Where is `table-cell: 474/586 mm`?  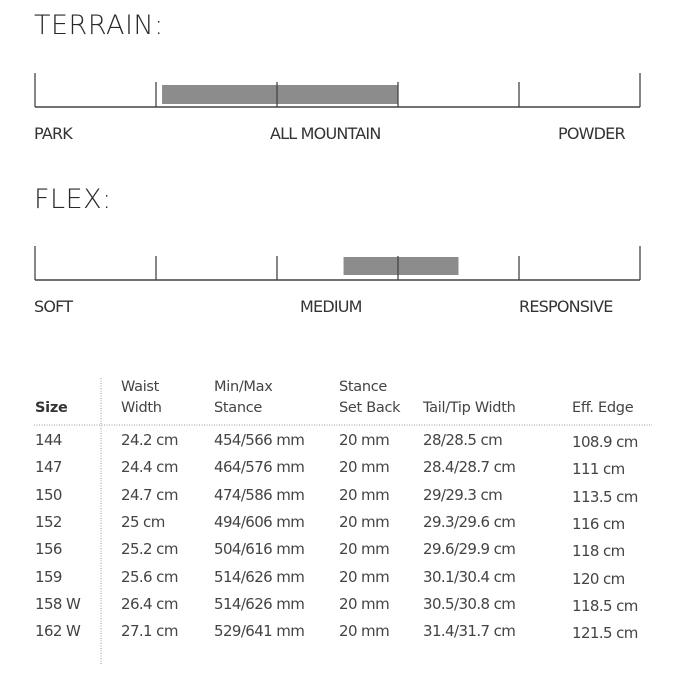 table-cell: 474/586 mm is located at coordinates (259, 494).